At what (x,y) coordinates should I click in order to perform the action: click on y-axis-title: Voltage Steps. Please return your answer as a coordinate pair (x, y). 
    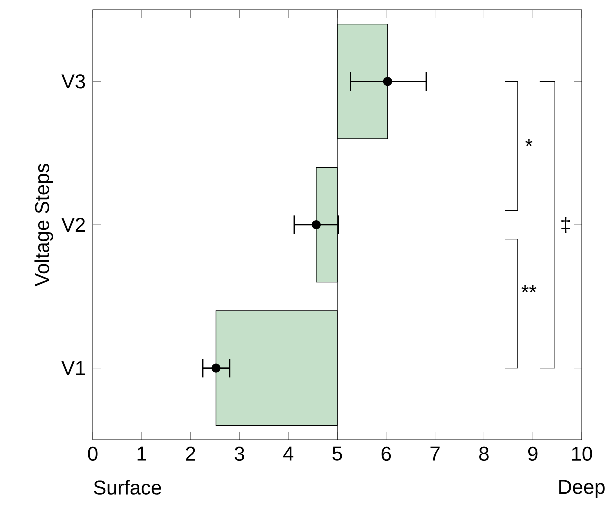
    Looking at the image, I should click on (44, 225).